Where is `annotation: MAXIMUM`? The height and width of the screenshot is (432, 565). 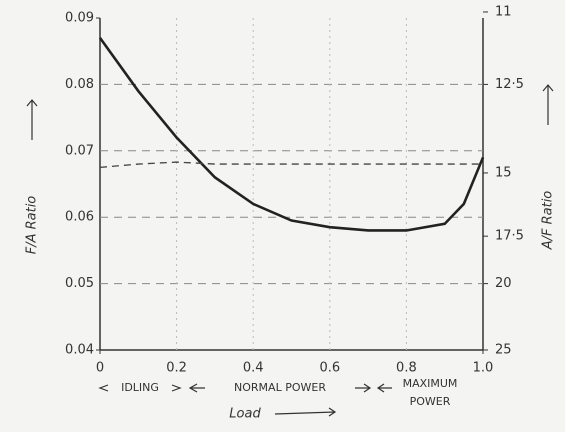 annotation: MAXIMUM is located at coordinates (430, 383).